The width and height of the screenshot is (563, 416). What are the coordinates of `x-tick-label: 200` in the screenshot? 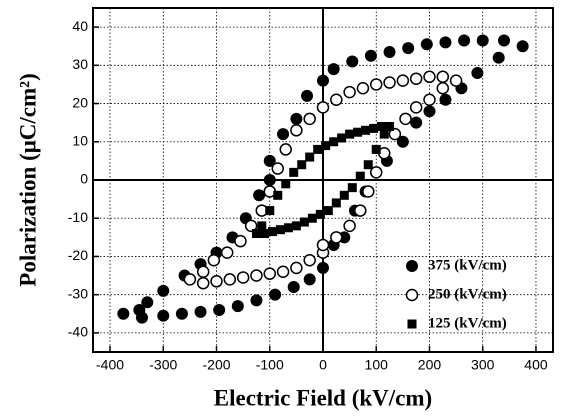 It's located at (430, 365).